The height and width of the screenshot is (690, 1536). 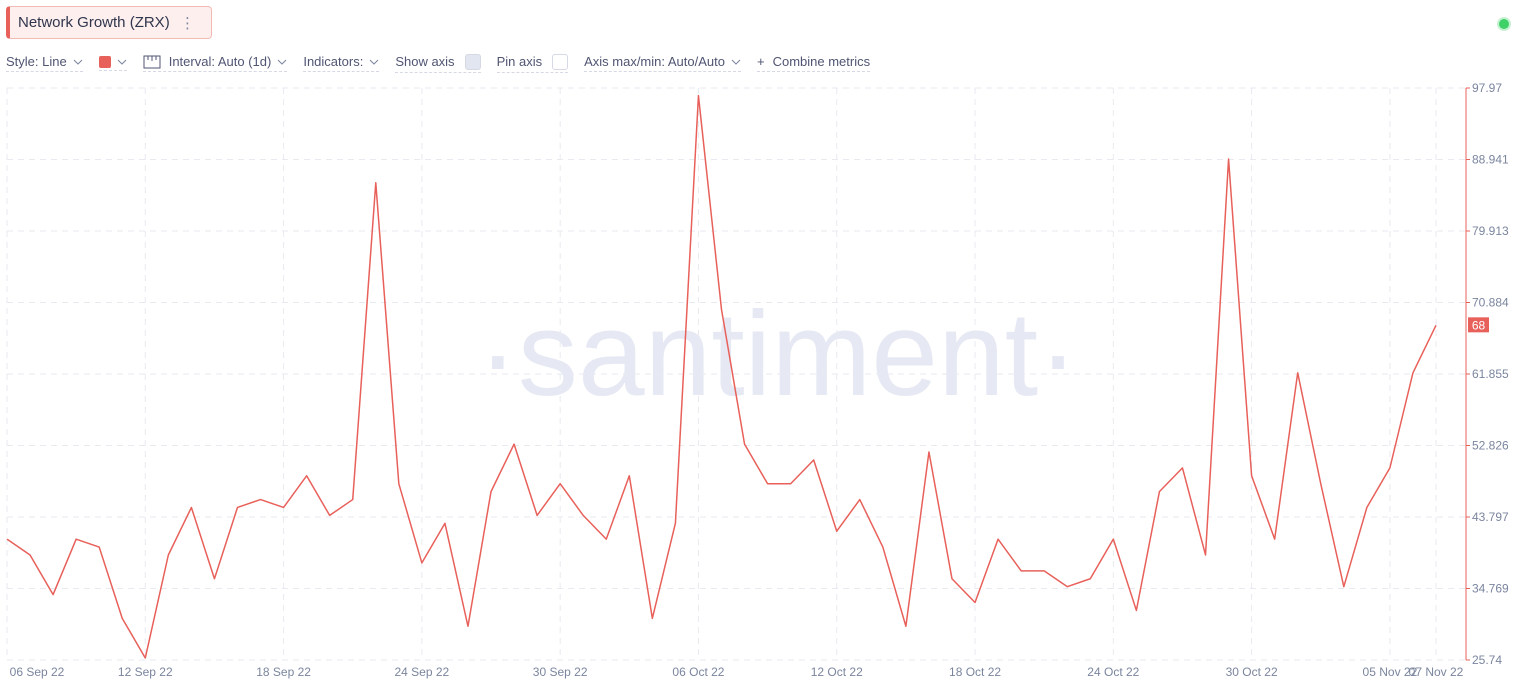 I want to click on indicators-select: Indicators:, so click(x=341, y=63).